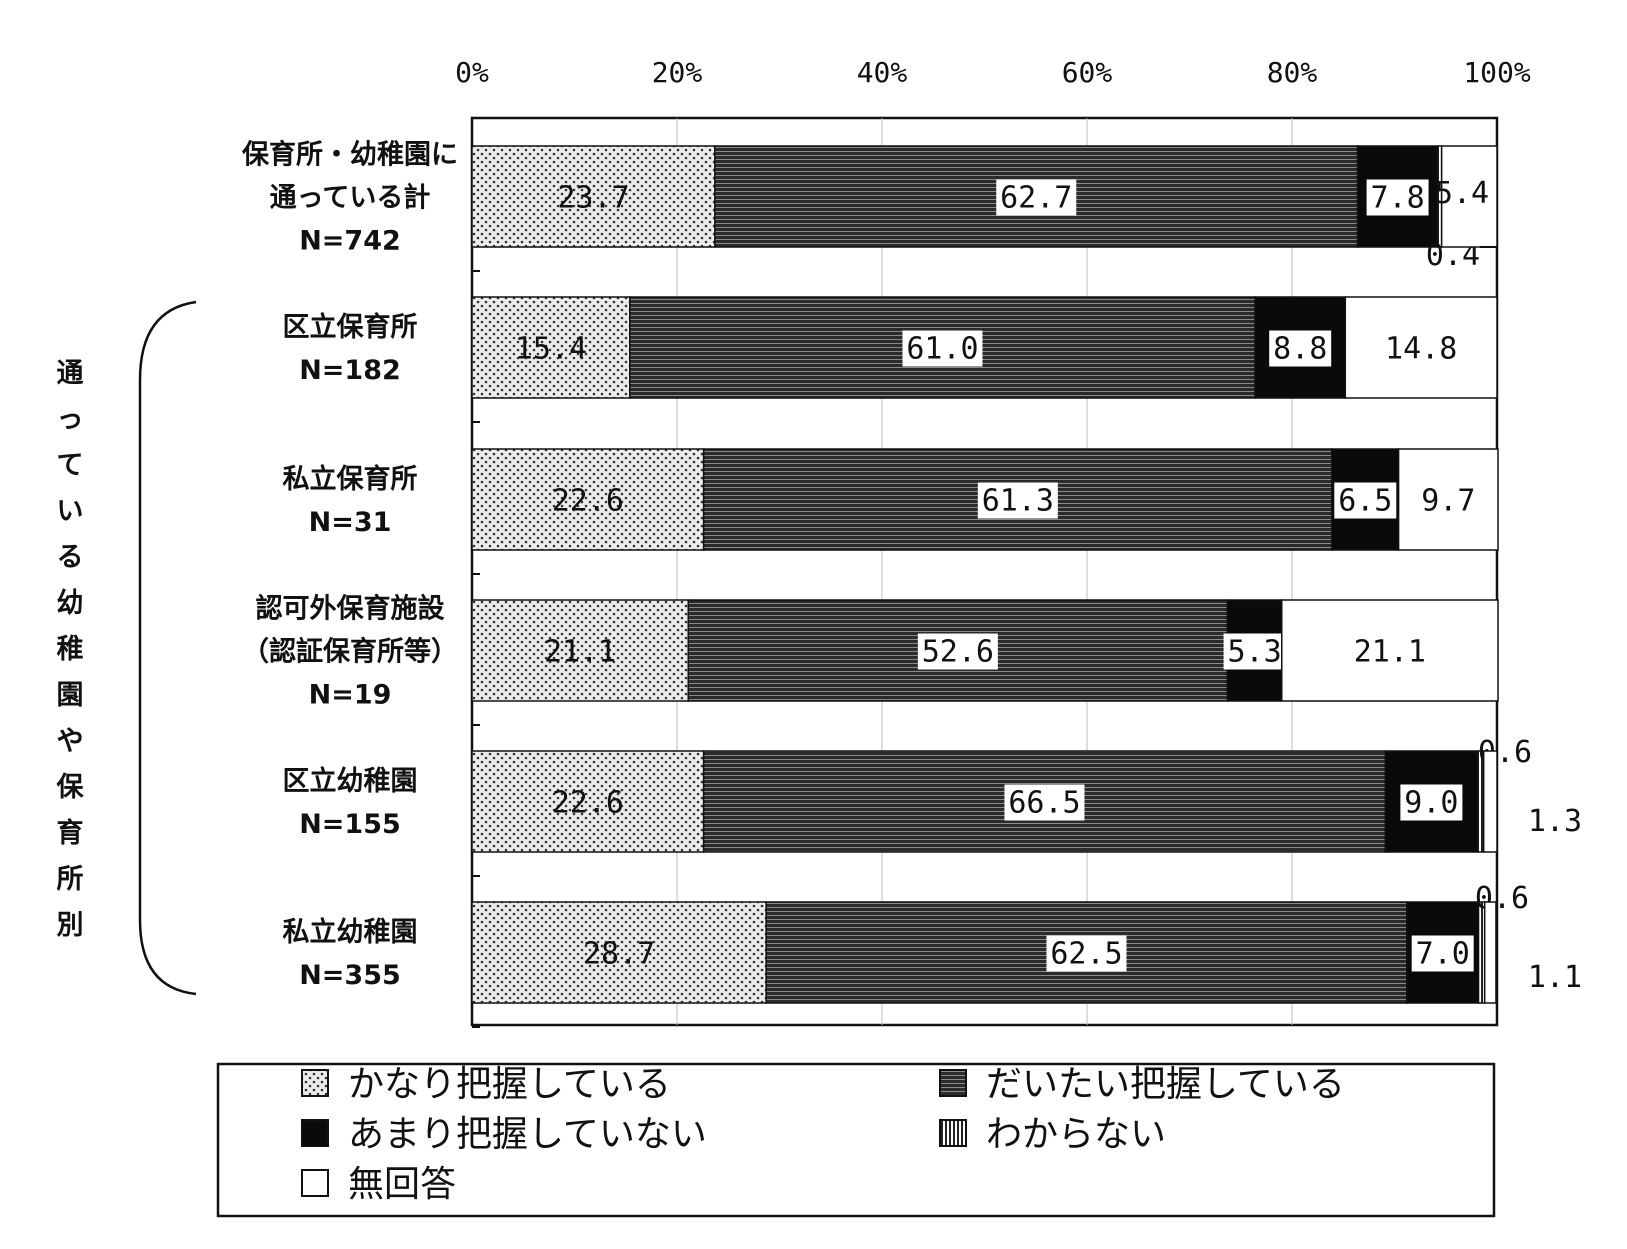 This screenshot has width=1627, height=1249. Describe the element at coordinates (350, 327) in the screenshot. I see `category-label: 区立保育所` at that location.